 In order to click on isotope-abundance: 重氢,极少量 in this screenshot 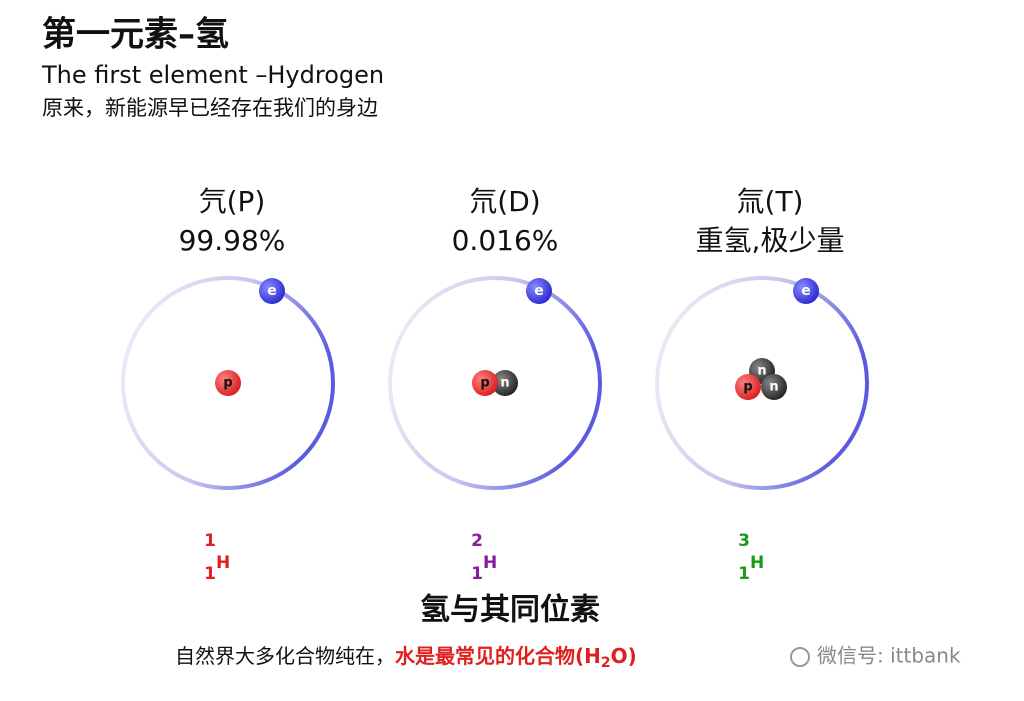, I will do `click(770, 240)`.